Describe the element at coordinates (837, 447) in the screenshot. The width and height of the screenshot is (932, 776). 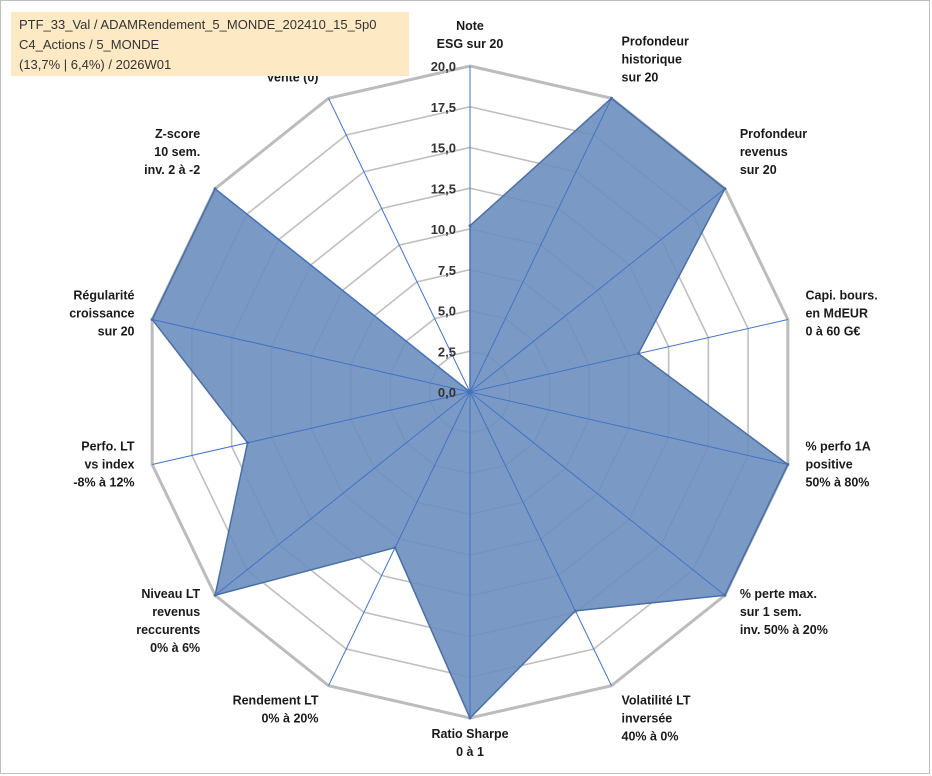
I see `axis-label-line: % perfo 1A` at that location.